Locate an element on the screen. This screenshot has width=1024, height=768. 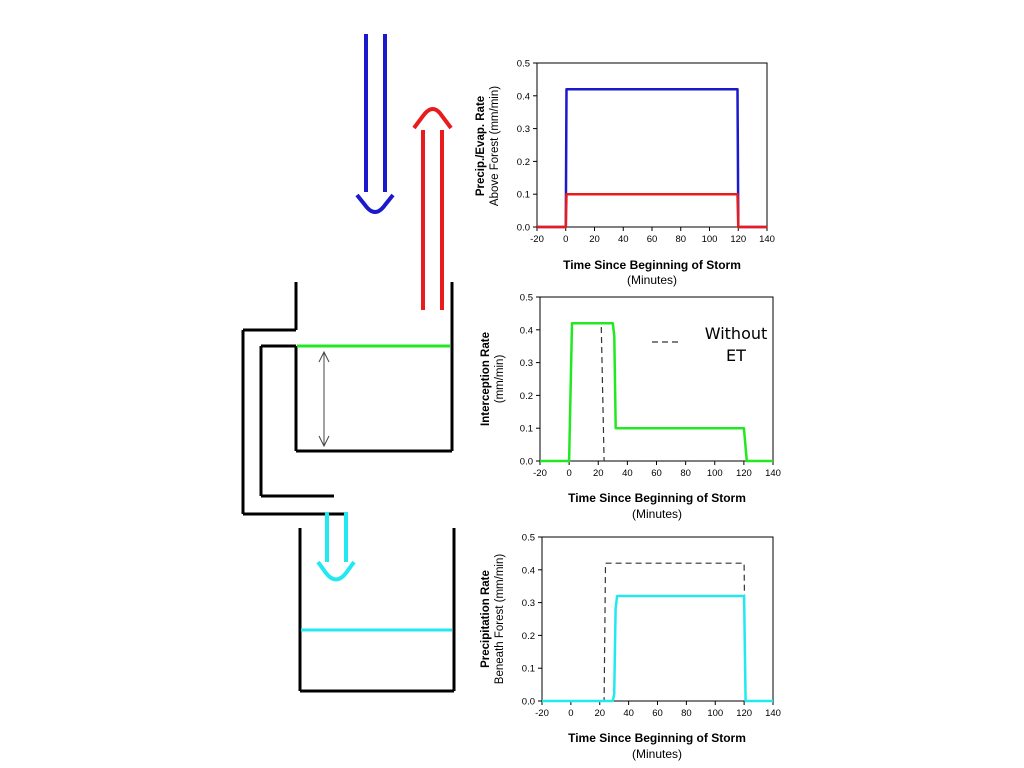
throughfall-arrow-icon is located at coordinates (336, 547).